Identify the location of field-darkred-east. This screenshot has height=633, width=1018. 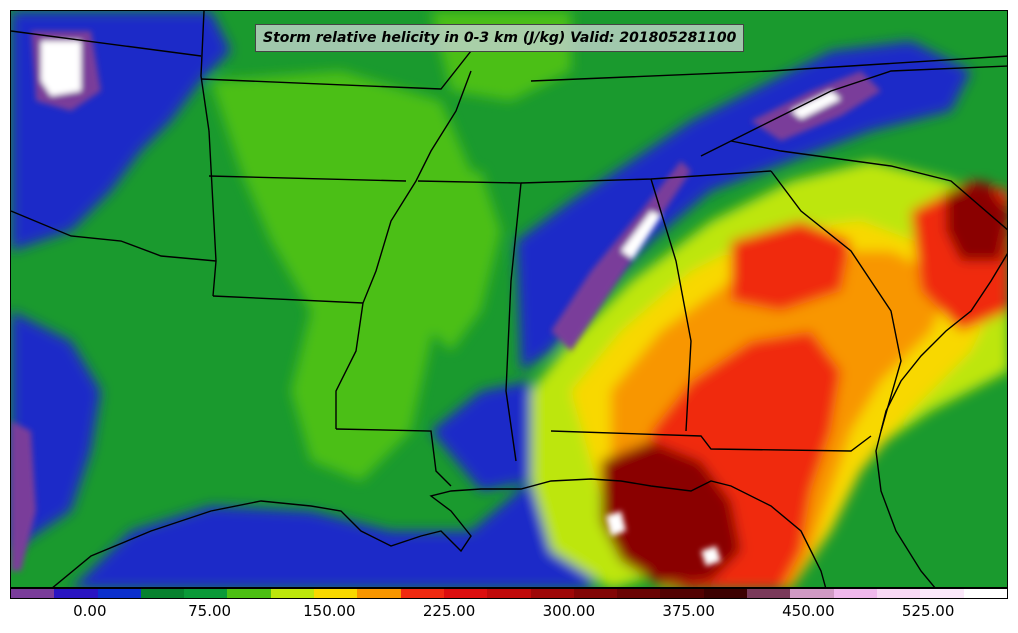
(976, 221).